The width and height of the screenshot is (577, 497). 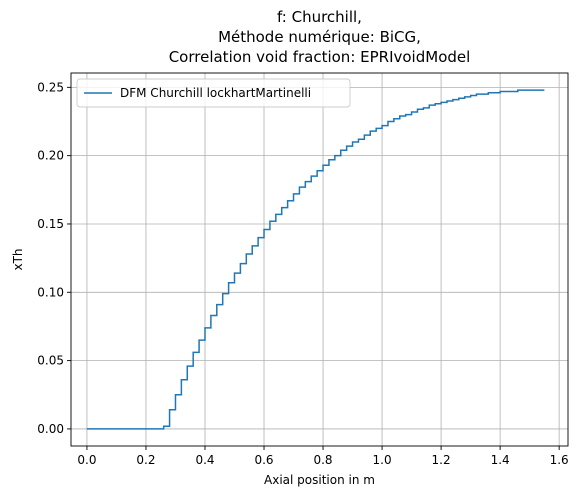 I want to click on x-tick-label: 1.2, so click(x=441, y=460).